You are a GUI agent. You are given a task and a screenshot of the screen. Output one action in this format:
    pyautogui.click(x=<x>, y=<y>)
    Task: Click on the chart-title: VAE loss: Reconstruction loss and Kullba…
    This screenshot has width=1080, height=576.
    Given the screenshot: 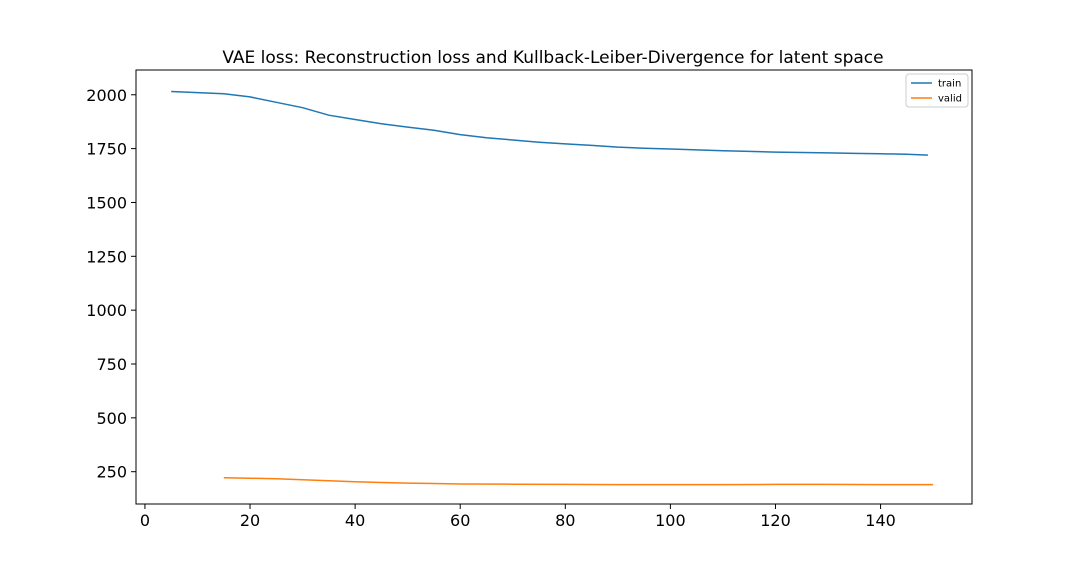 What is the action you would take?
    pyautogui.click(x=552, y=58)
    